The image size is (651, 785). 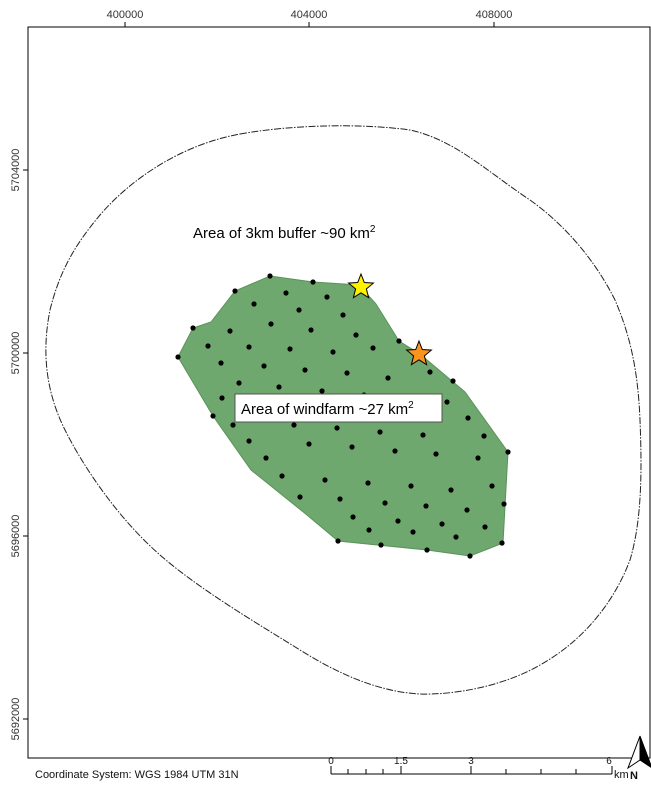 What do you see at coordinates (471, 770) in the screenshot?
I see `scale-bar` at bounding box center [471, 770].